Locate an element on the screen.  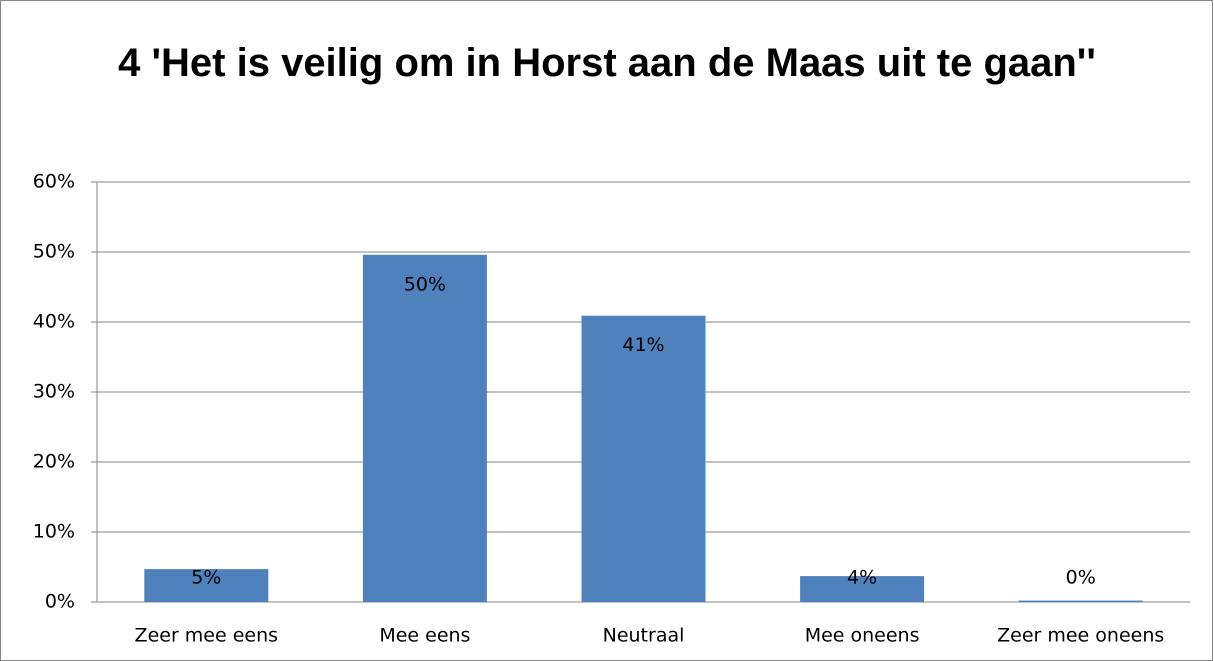
x-tick-label: Zeer mee oneens is located at coordinates (1080, 636).